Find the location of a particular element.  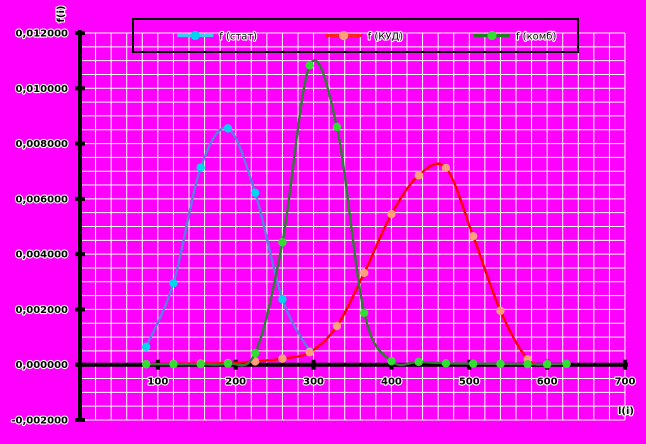

x-axis-tick-labels: 100 200 300 400 500 600 700 is located at coordinates (391, 382).